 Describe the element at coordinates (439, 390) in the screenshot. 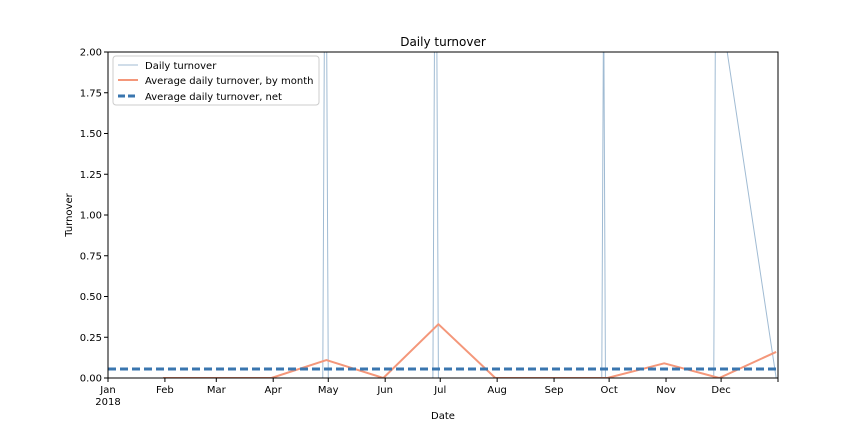

I see `x-tick-label-6: Jul` at that location.